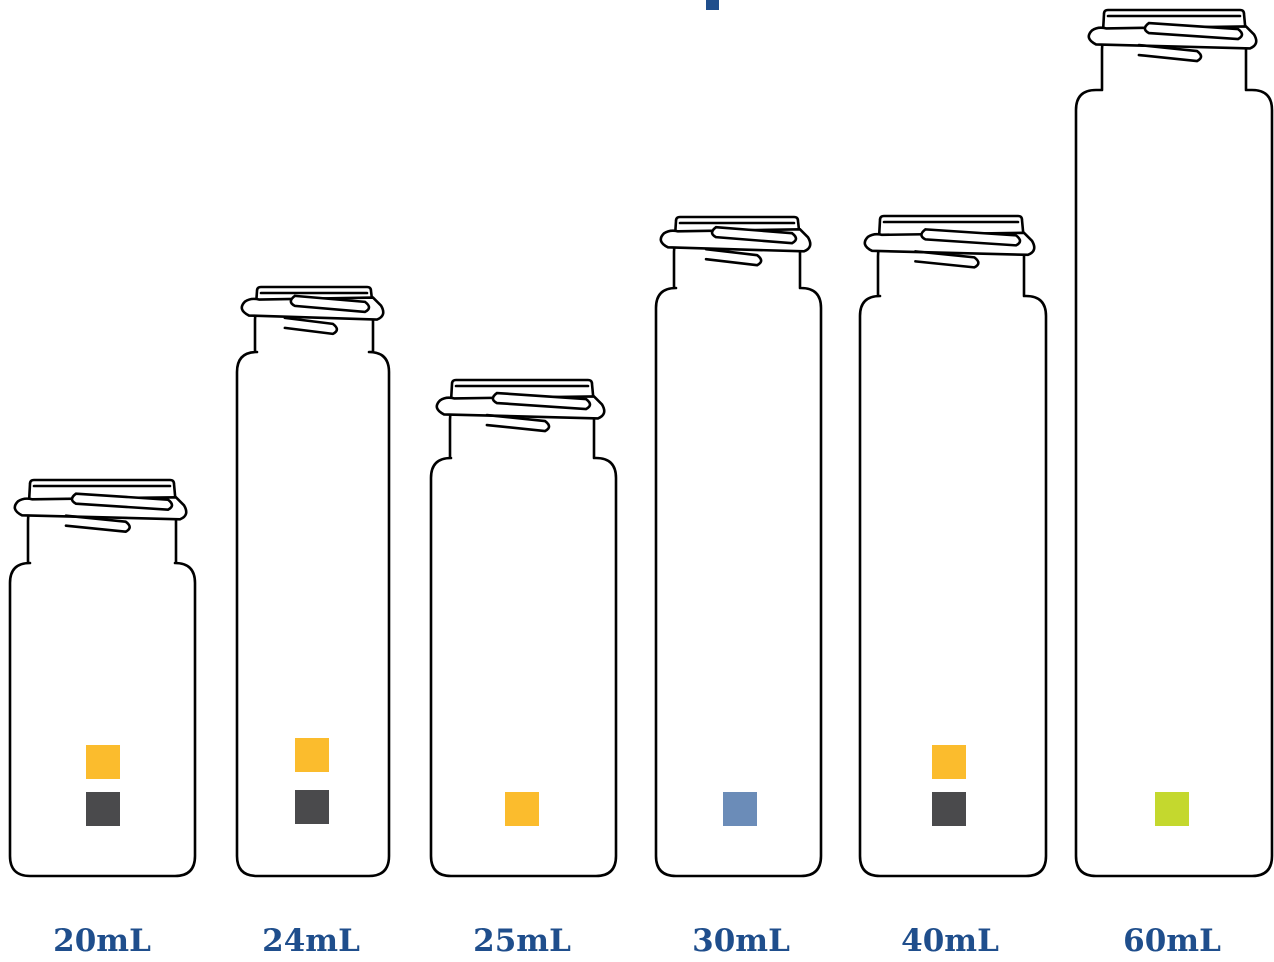 Image resolution: width=1274 pixels, height=962 pixels. I want to click on vial-25mL, so click(523, 628).